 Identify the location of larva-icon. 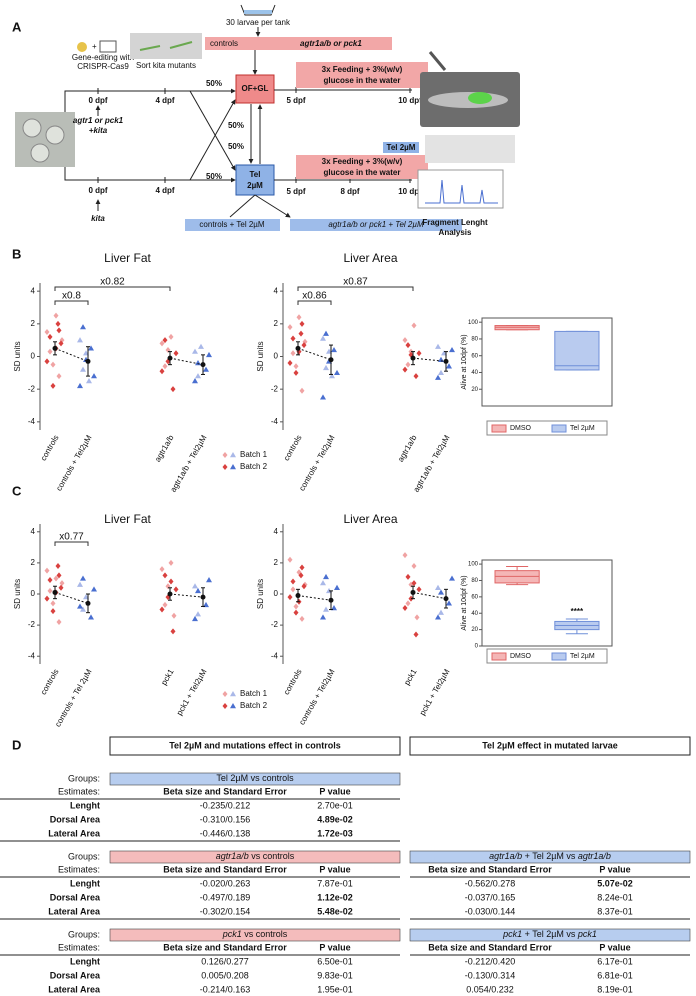
(166, 46).